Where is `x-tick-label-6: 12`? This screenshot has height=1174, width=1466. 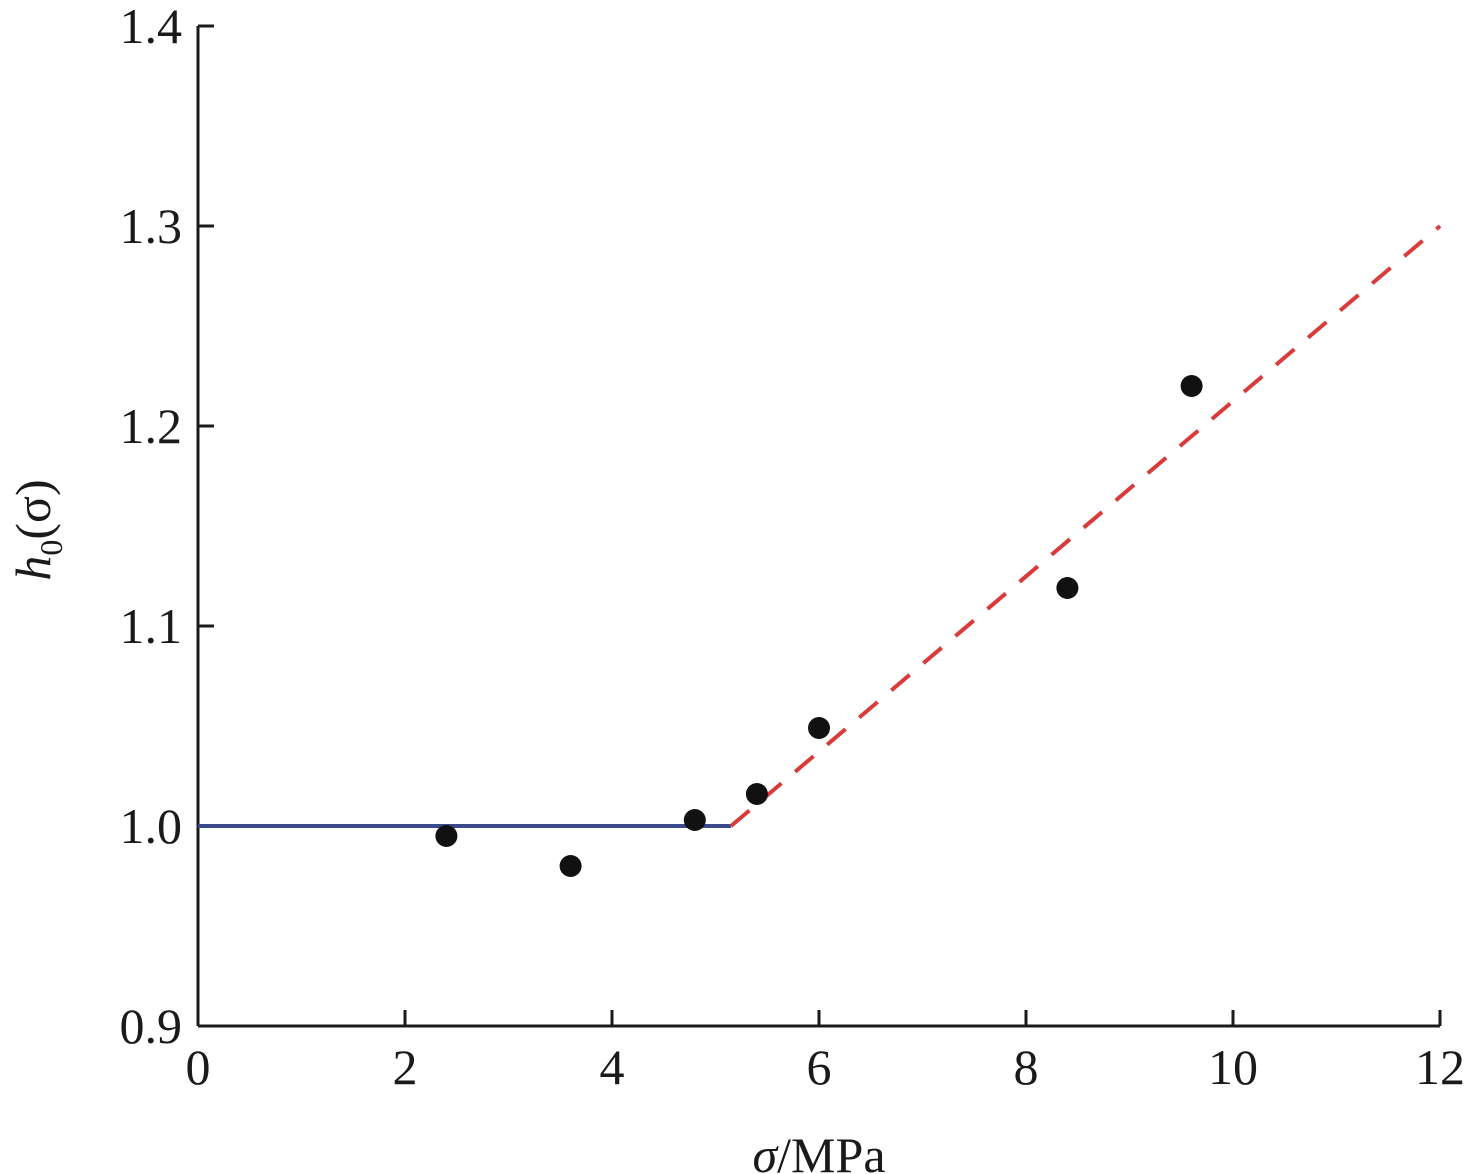
x-tick-label-6: 12 is located at coordinates (1440, 1067).